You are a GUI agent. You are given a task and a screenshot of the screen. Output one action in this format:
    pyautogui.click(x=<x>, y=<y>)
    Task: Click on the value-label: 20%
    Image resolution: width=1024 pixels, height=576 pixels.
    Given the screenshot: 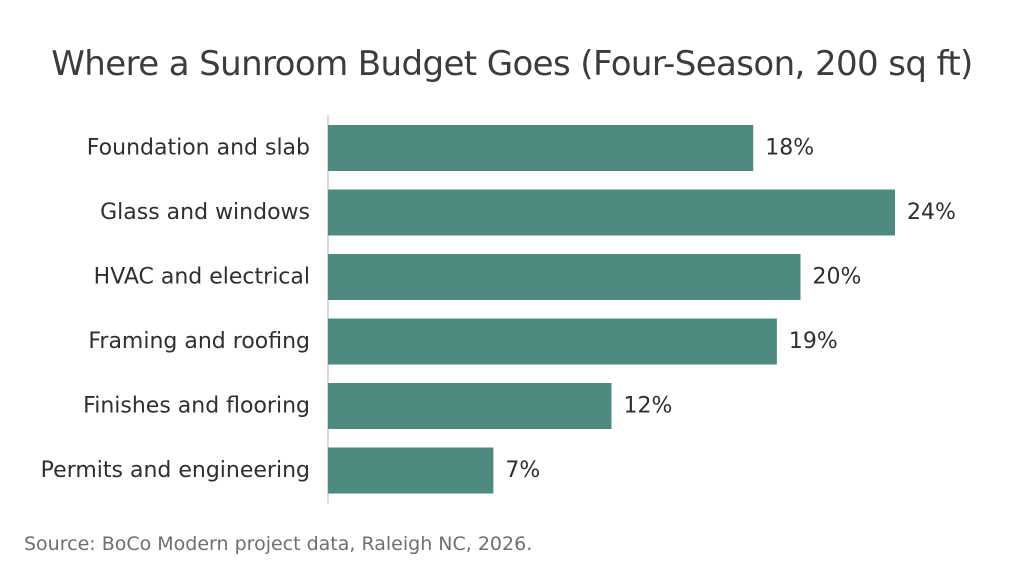 What is the action you would take?
    pyautogui.click(x=837, y=277)
    